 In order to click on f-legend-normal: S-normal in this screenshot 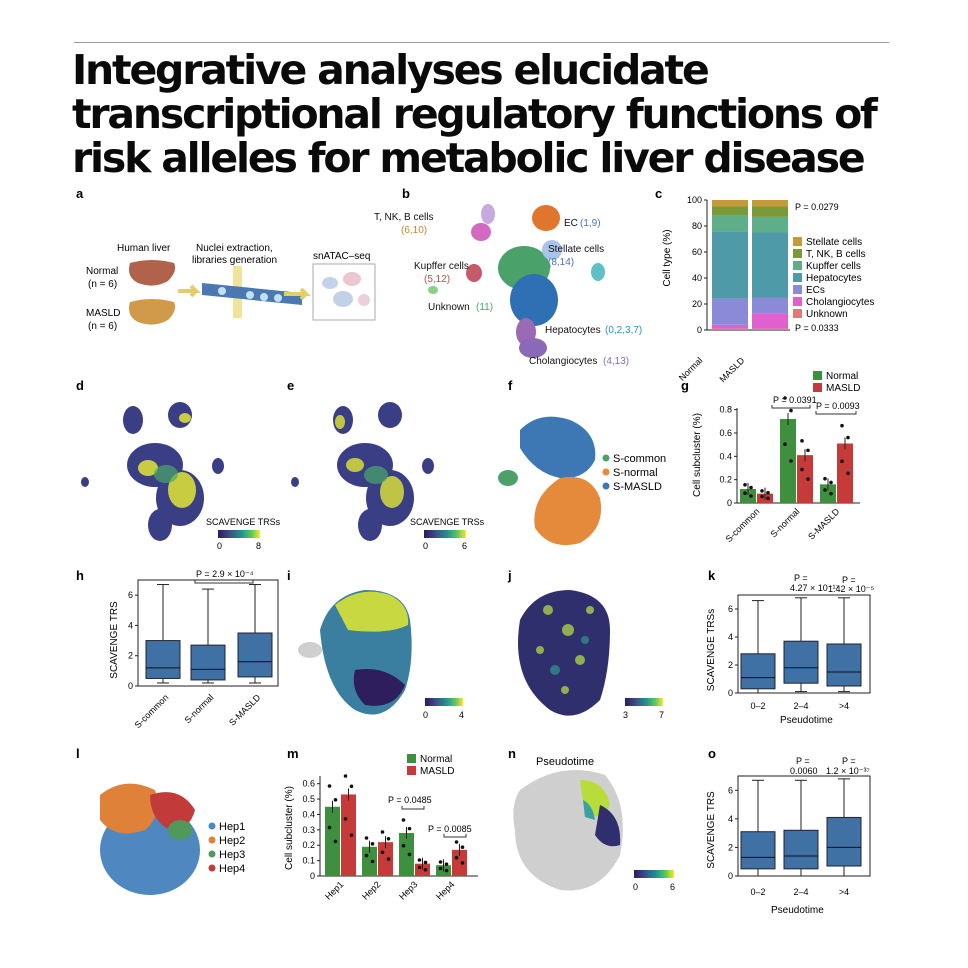, I will do `click(635, 473)`.